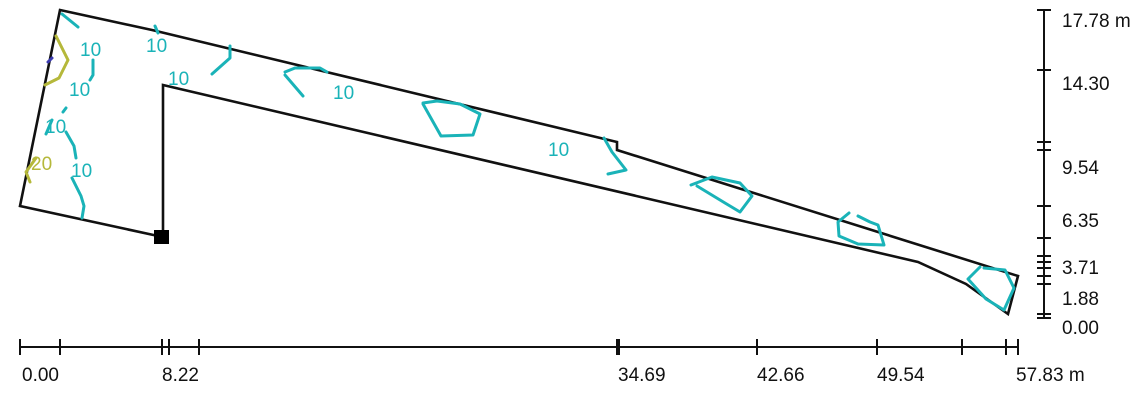 Image resolution: width=1148 pixels, height=394 pixels. Describe the element at coordinates (901, 375) in the screenshot. I see `bottom-axis-label: 49.54` at that location.